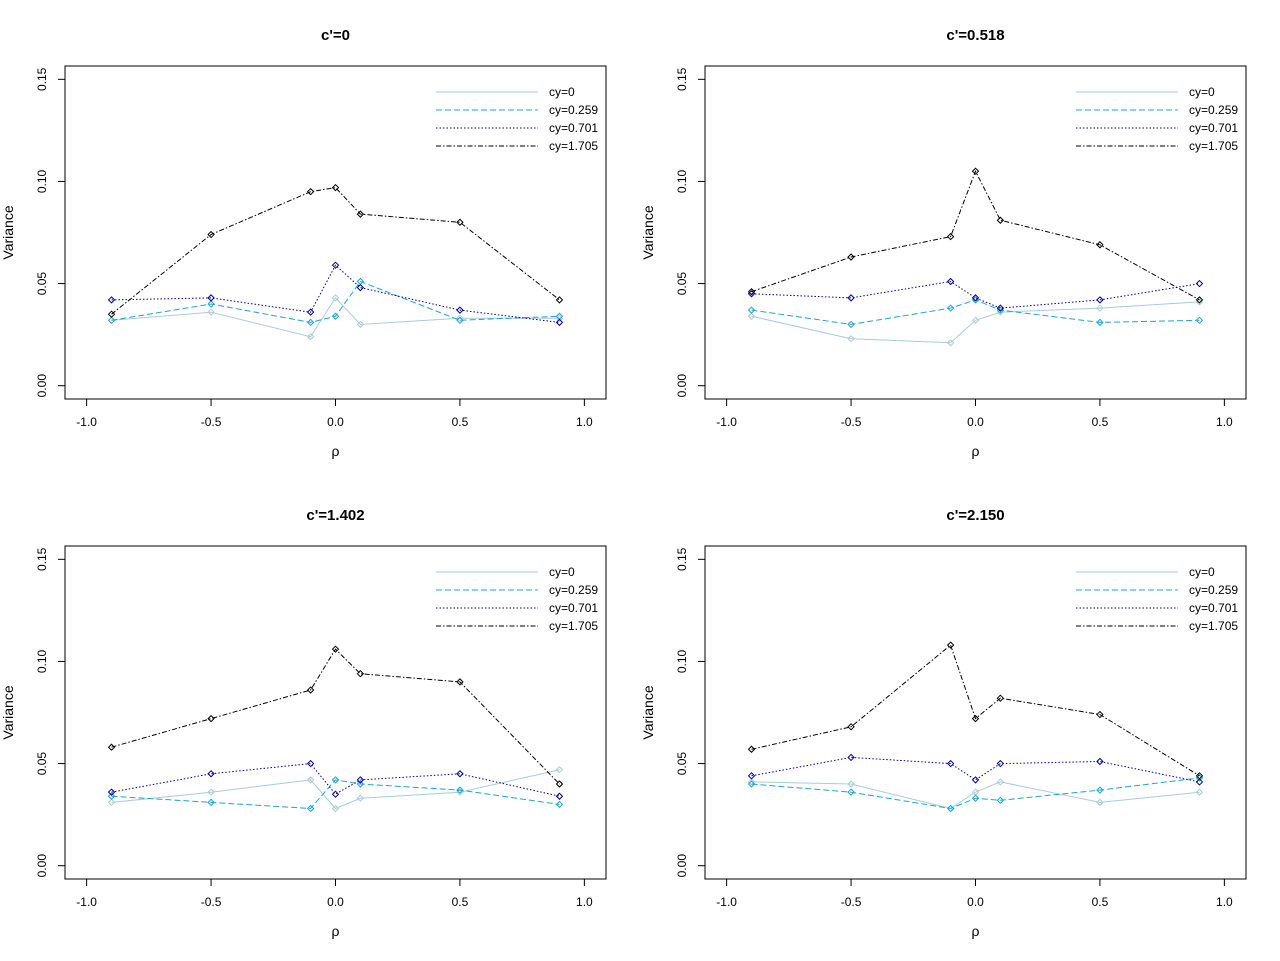 Image resolution: width=1280 pixels, height=961 pixels. Describe the element at coordinates (335, 35) in the screenshot. I see `chart-title: c'=0` at that location.